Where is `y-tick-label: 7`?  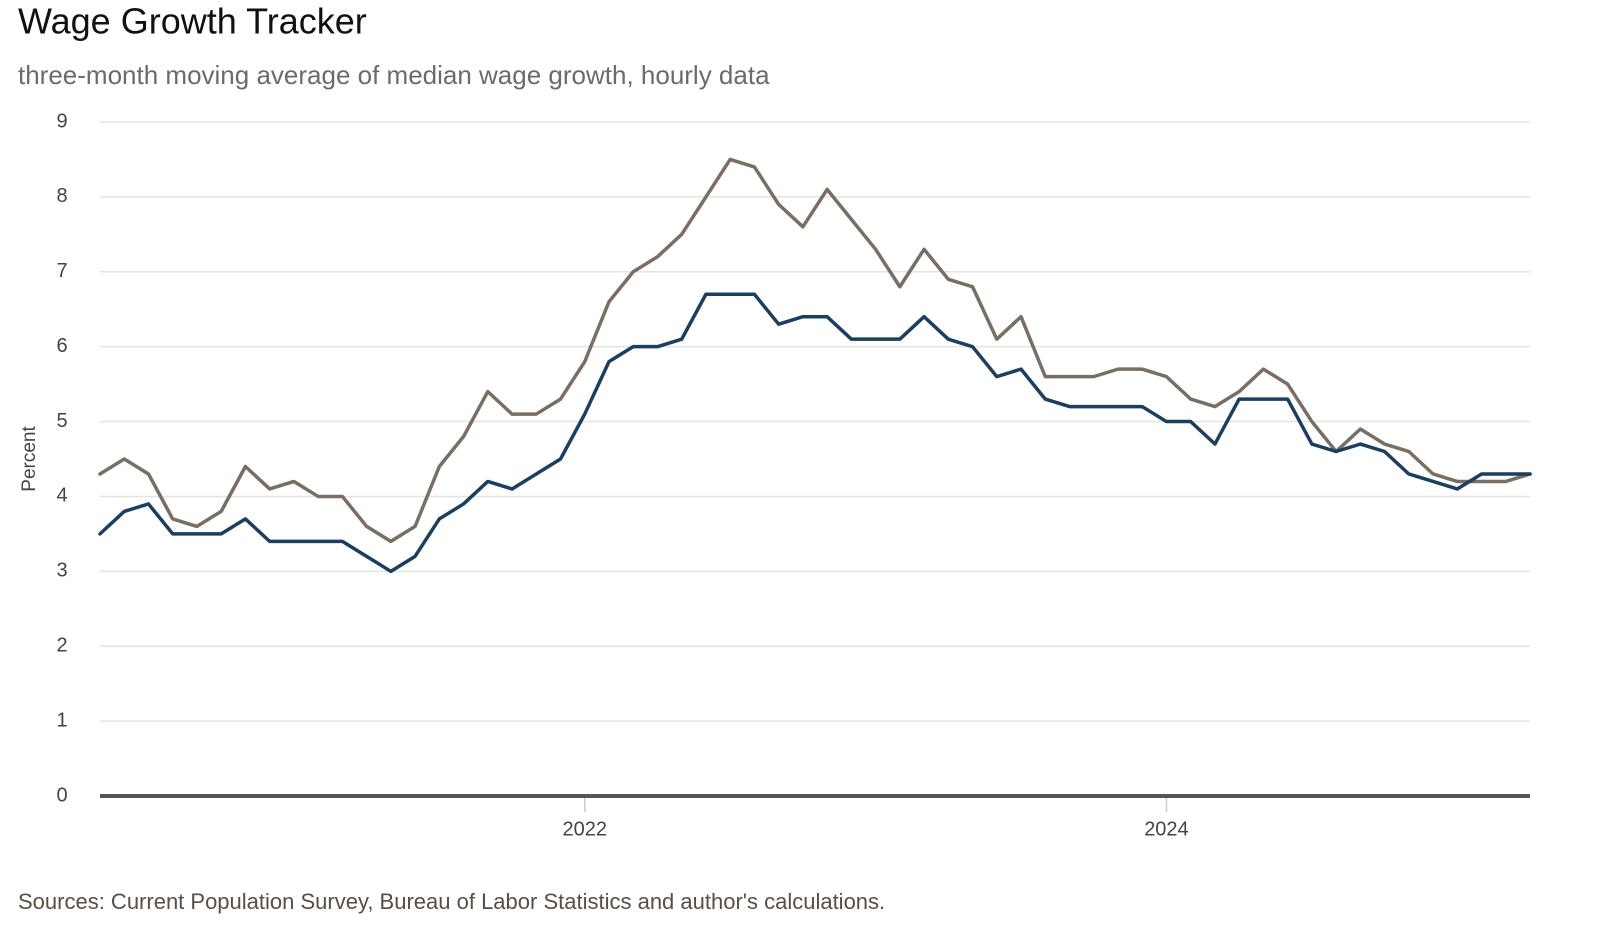
y-tick-label: 7 is located at coordinates (61, 271).